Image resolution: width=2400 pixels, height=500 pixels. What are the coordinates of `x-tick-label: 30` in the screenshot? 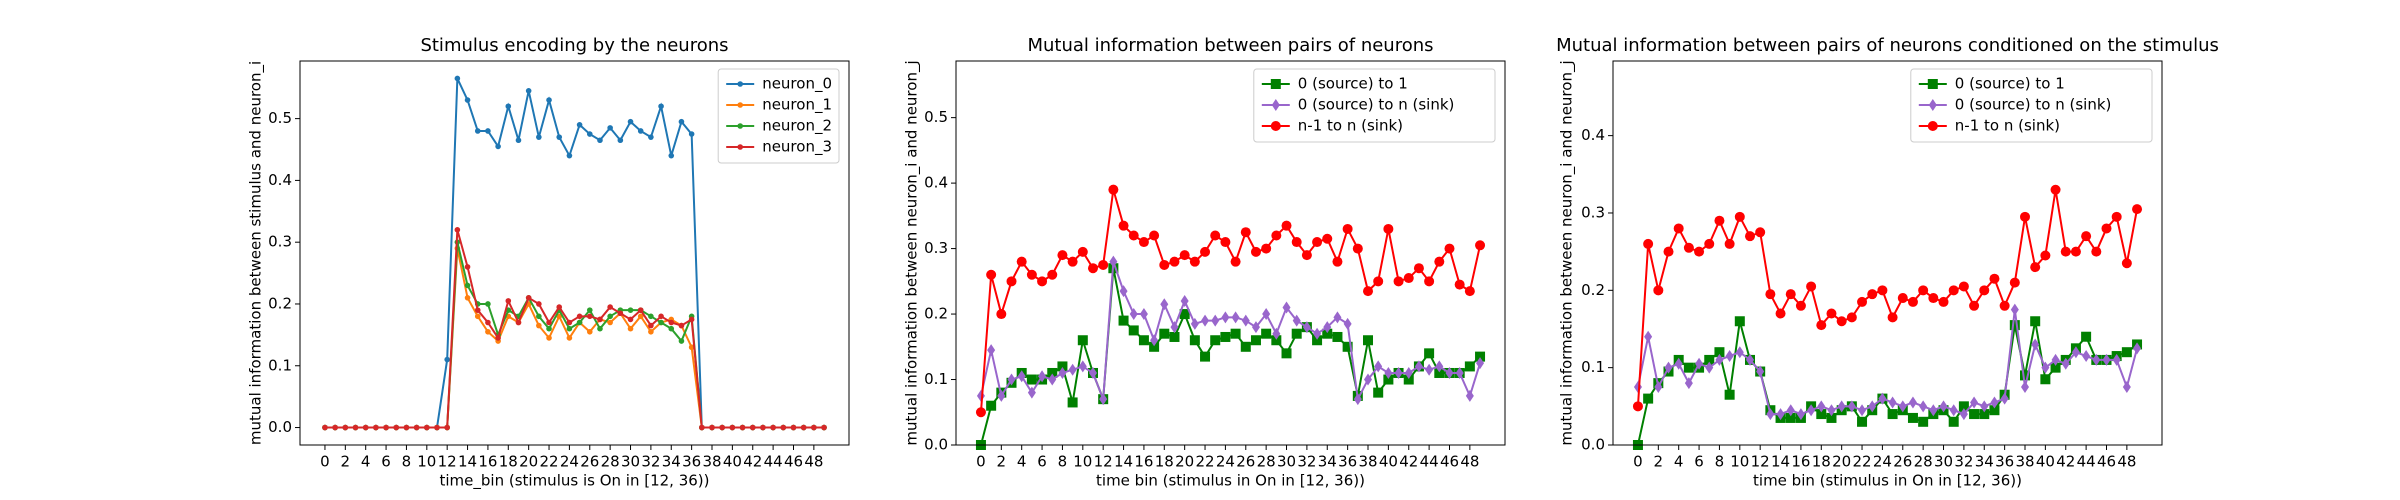 It's located at (1943, 462).